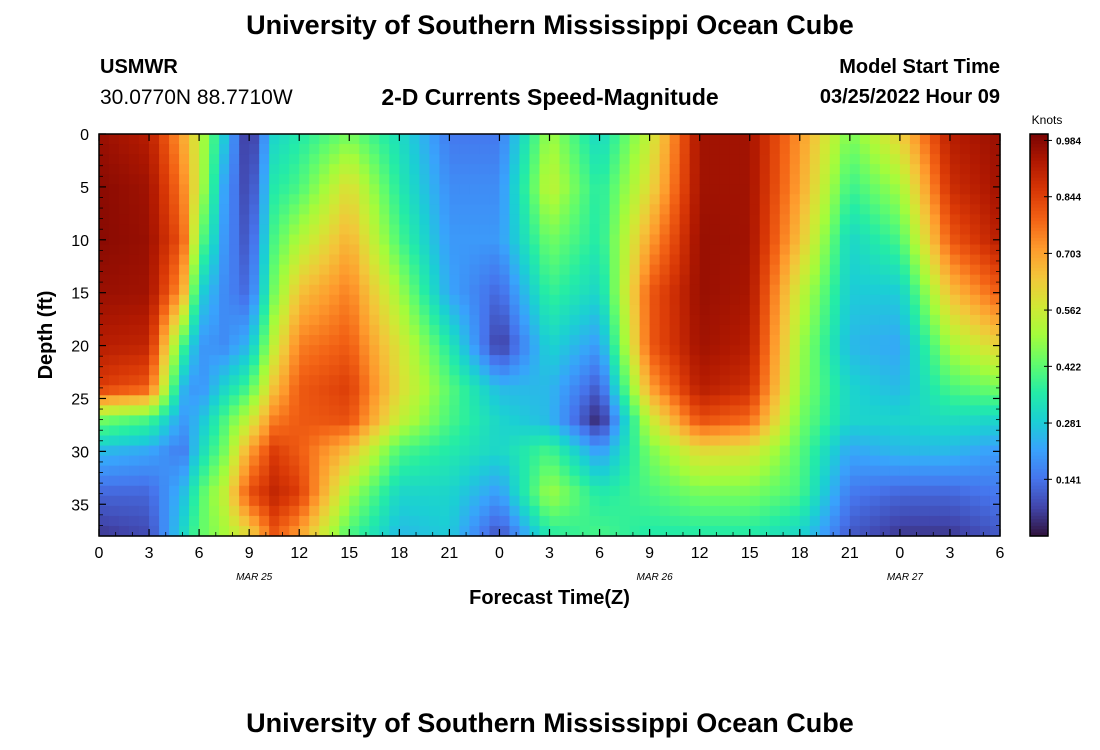  Describe the element at coordinates (149, 553) in the screenshot. I see `x-tick-label: 3` at that location.